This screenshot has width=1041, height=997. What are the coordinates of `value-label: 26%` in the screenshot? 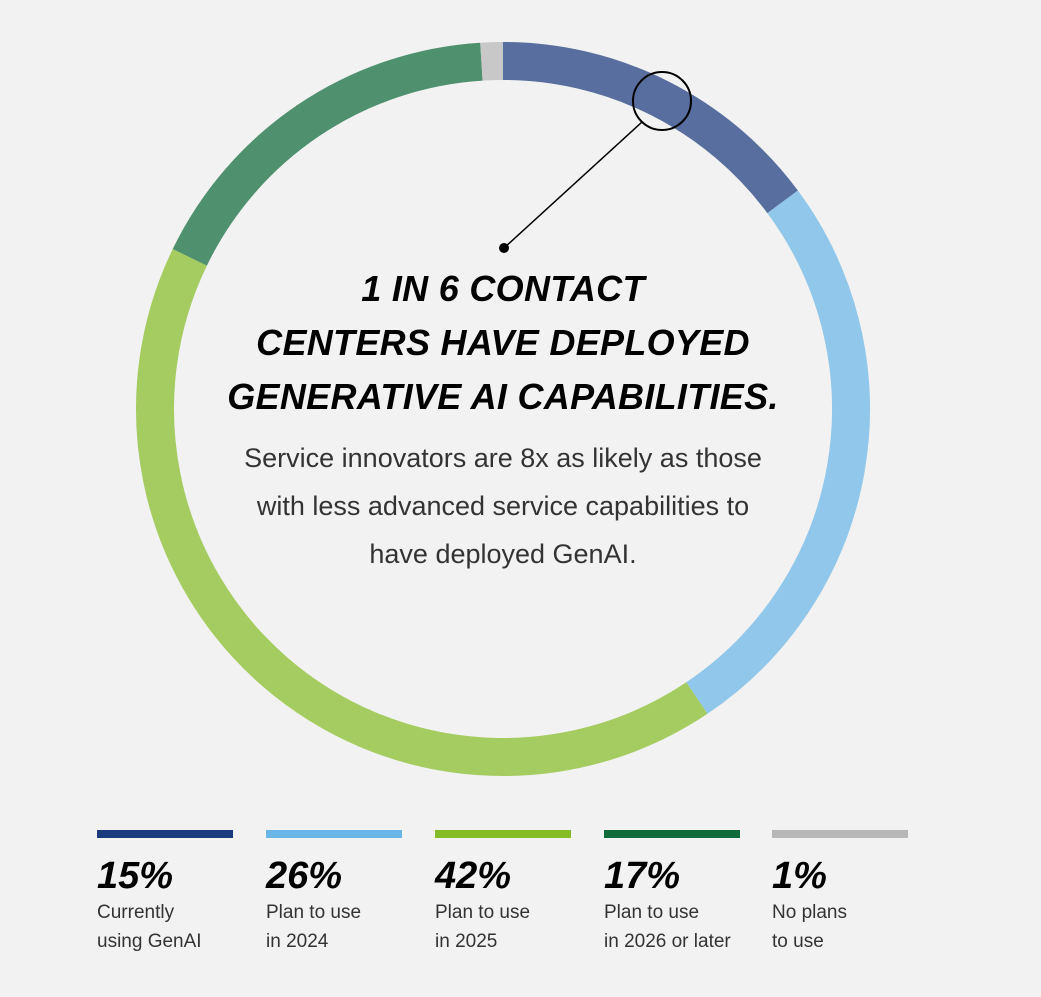 It's located at (304, 876).